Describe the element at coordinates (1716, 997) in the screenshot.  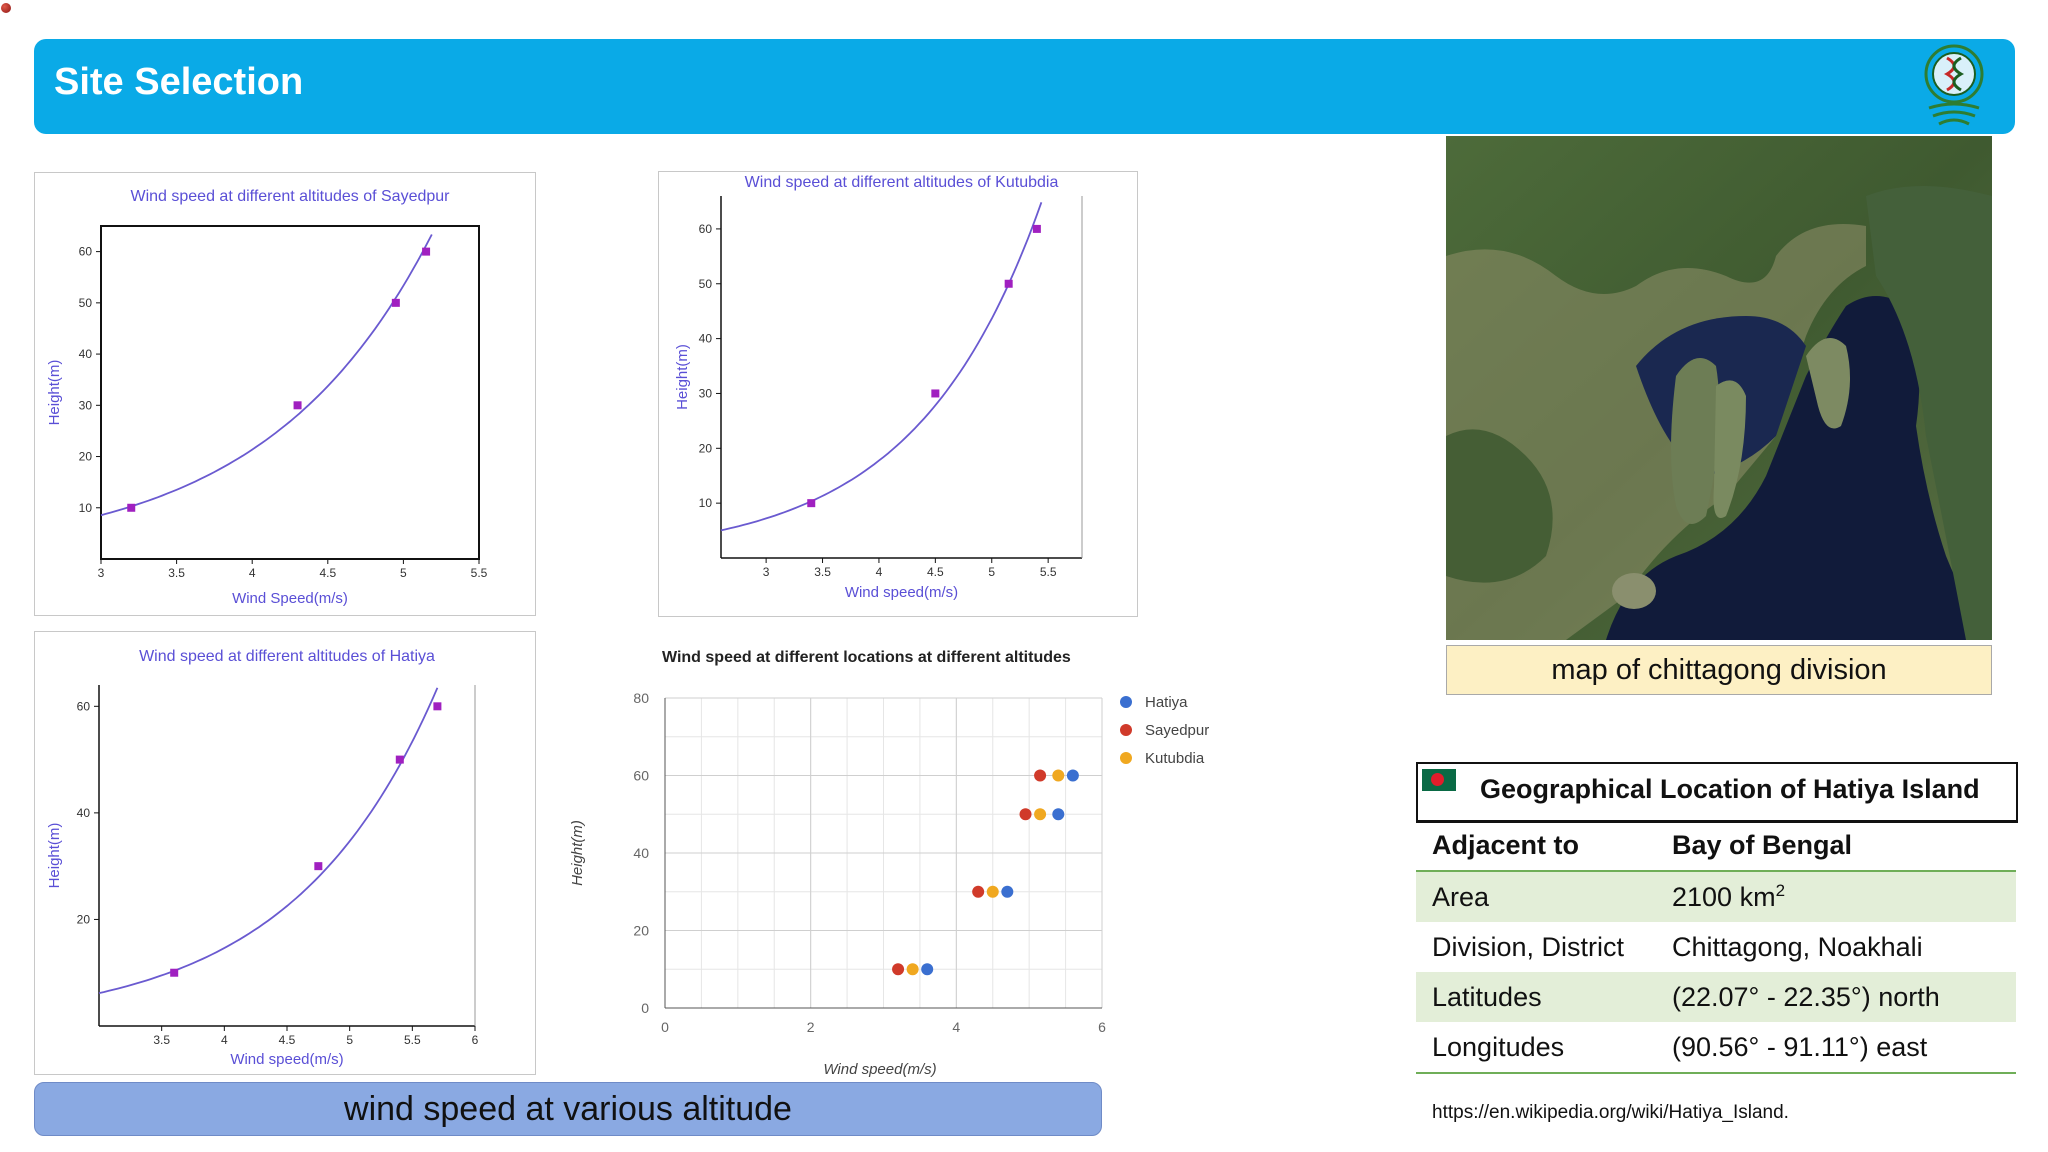
I see `table-row: Latitudes (22.07° - 22.35°) north` at that location.